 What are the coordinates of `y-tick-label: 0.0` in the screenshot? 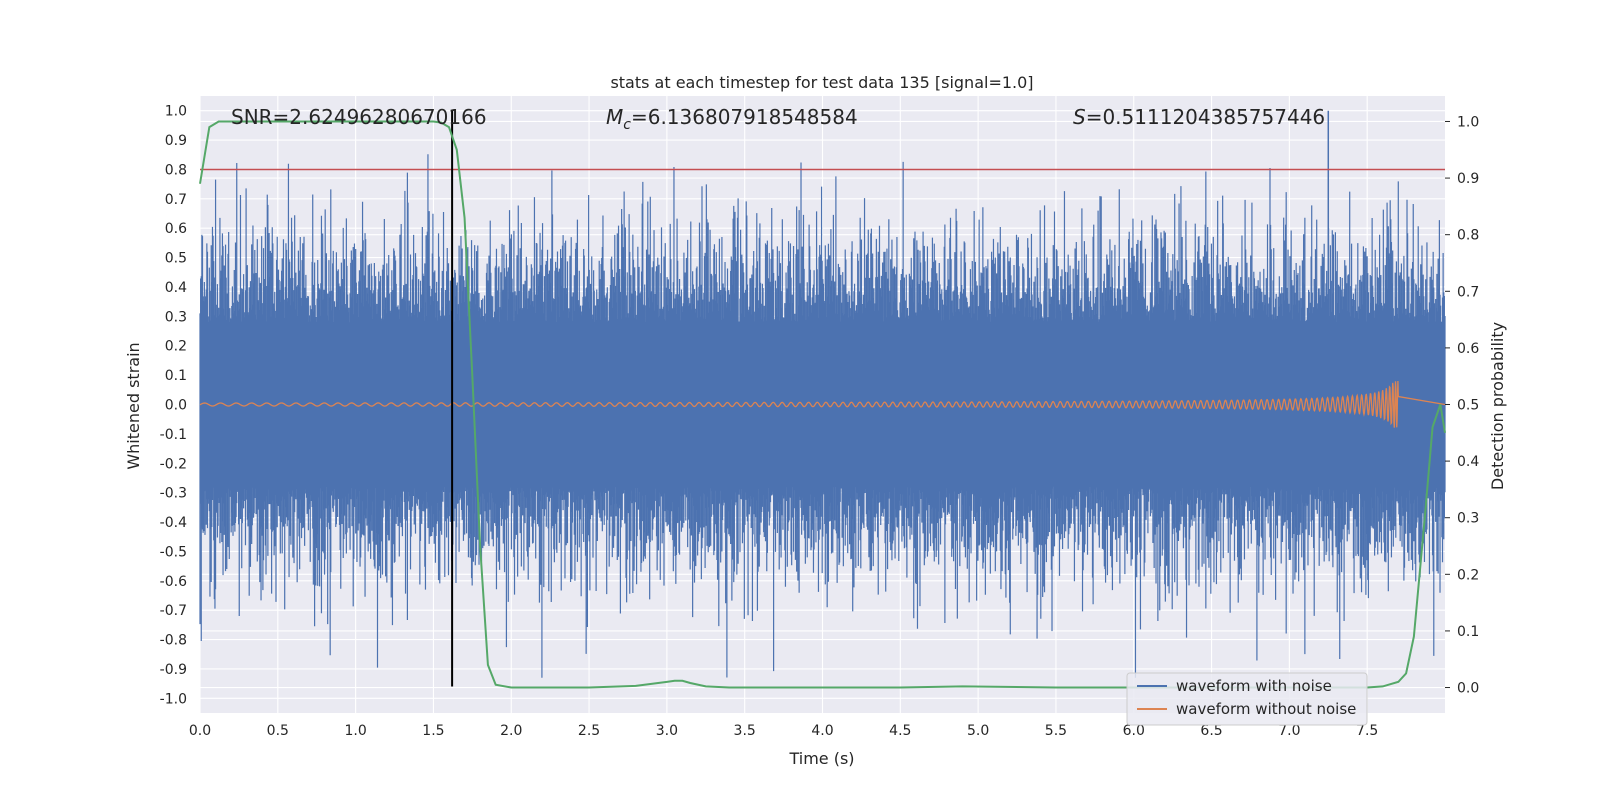 It's located at (176, 406).